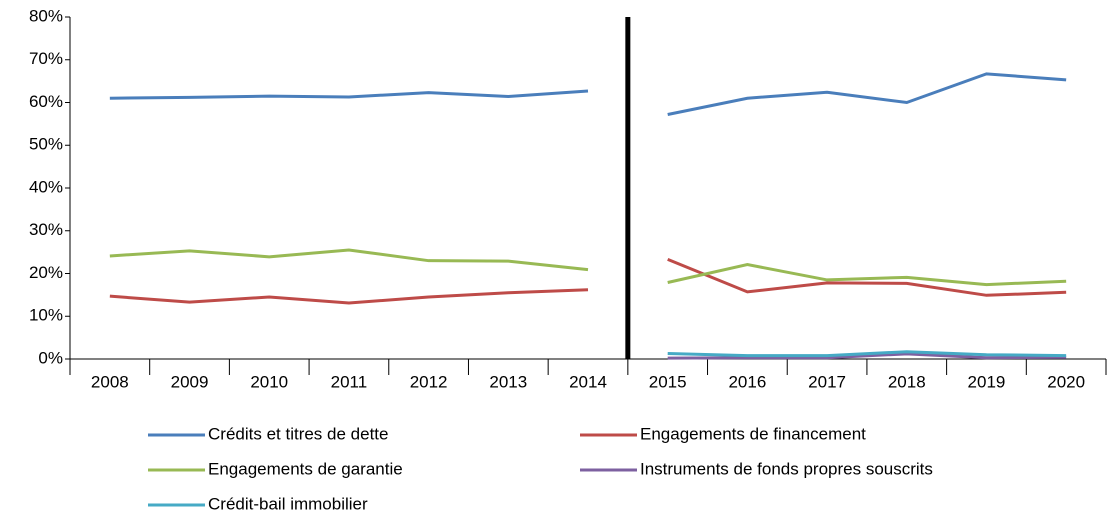 The height and width of the screenshot is (529, 1110). I want to click on x-tick-label: 2008, so click(110, 381).